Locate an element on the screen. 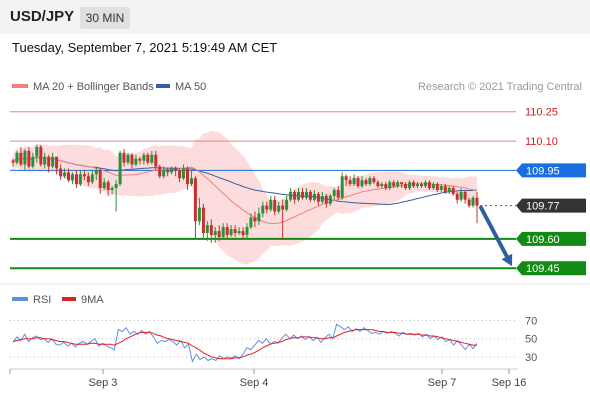  rsi-legend-label: RSI is located at coordinates (42, 300).